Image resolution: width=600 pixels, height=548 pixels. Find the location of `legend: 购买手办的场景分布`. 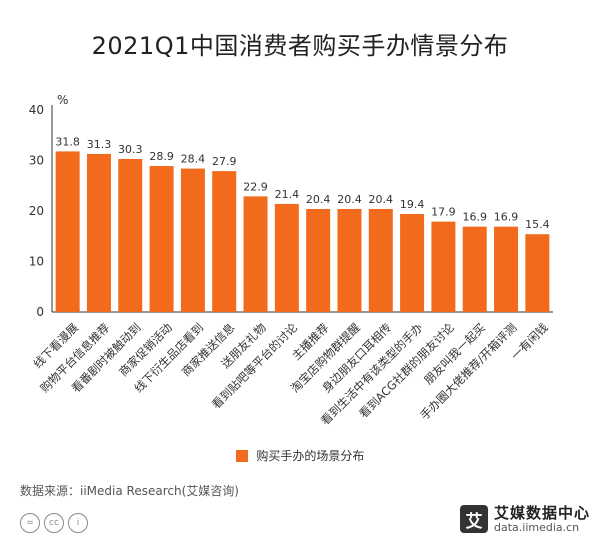

legend: 购买手办的场景分布 is located at coordinates (300, 455).